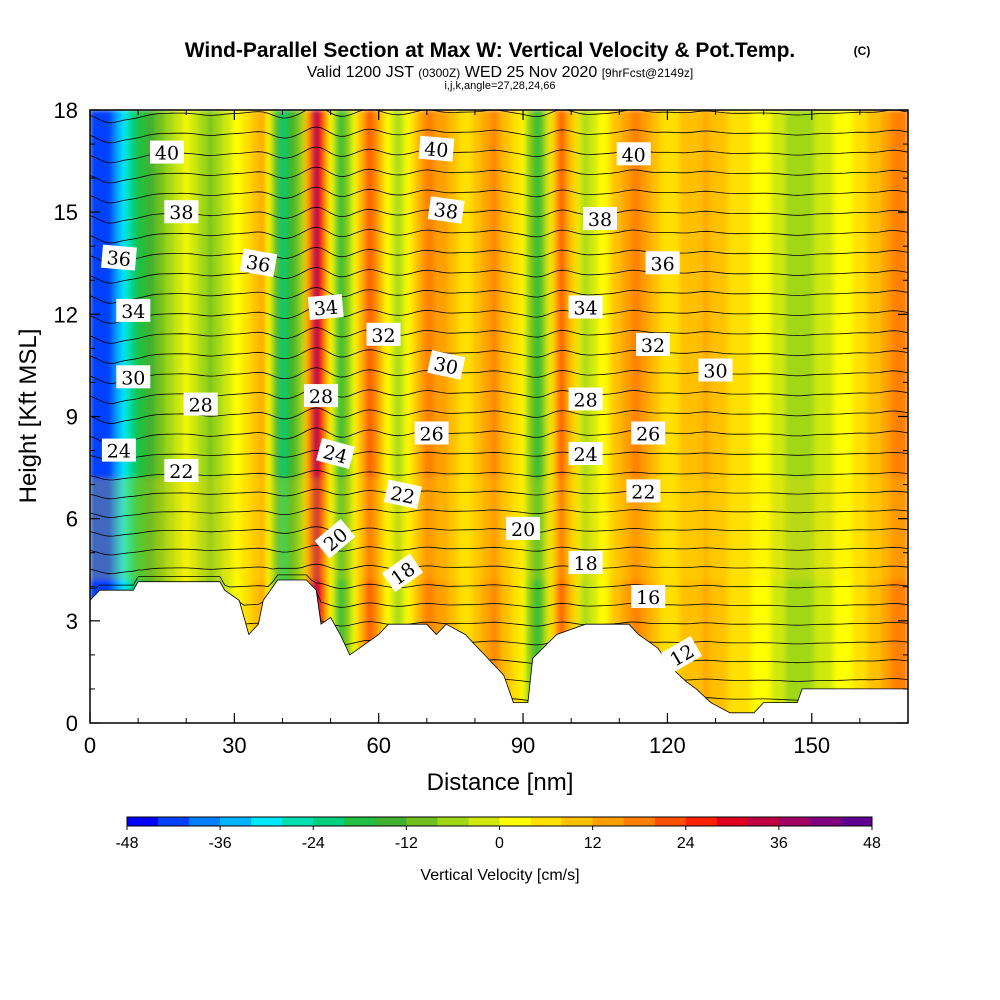 The image size is (1000, 1000). I want to click on isentrope-label-text: 36, so click(119, 259).